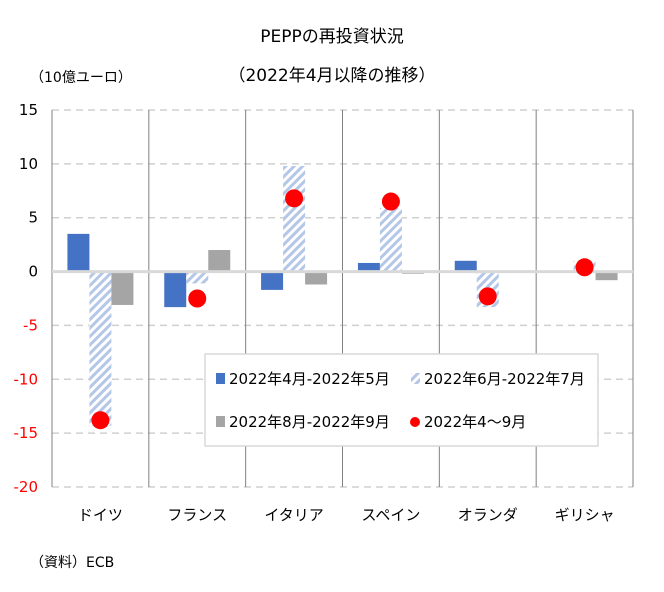  I want to click on source-note: （資料）ECB, so click(72, 563).